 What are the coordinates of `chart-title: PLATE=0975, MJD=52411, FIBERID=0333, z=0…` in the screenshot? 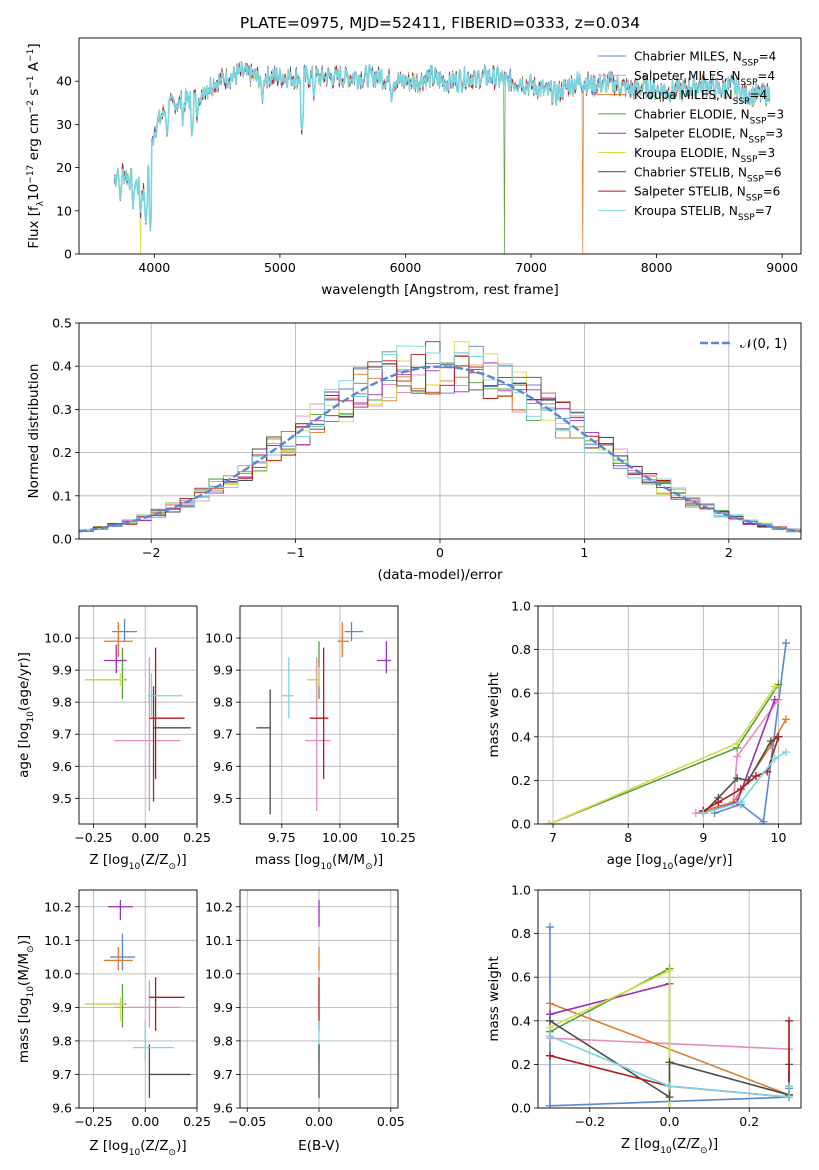 It's located at (440, 23).